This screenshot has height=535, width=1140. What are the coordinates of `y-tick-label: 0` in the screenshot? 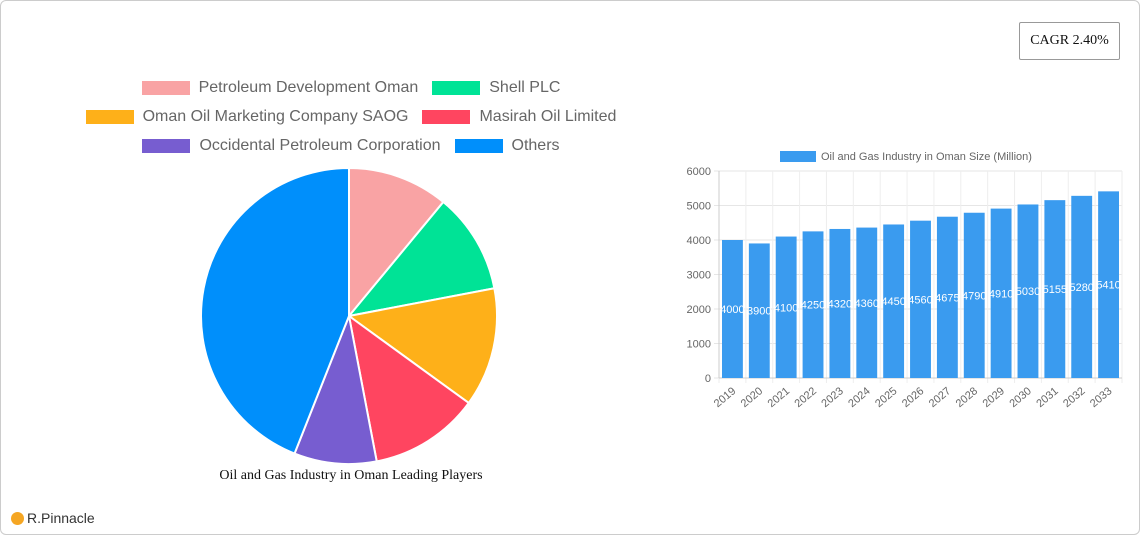 It's located at (708, 379).